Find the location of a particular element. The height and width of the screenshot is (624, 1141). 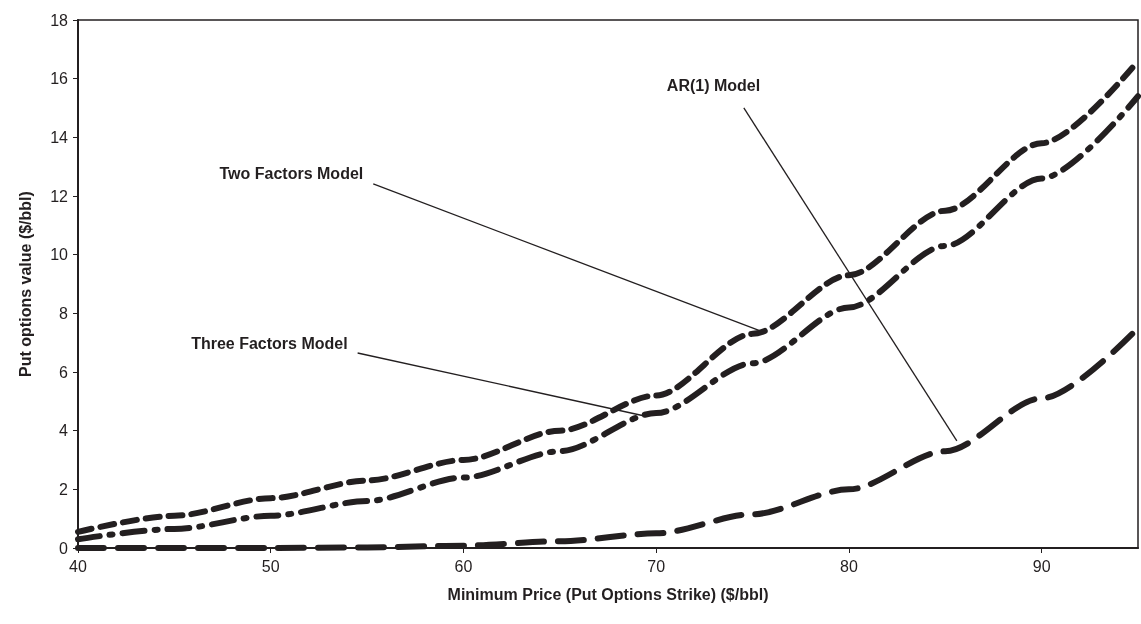

annotation: Two Factors Model is located at coordinates (291, 174).